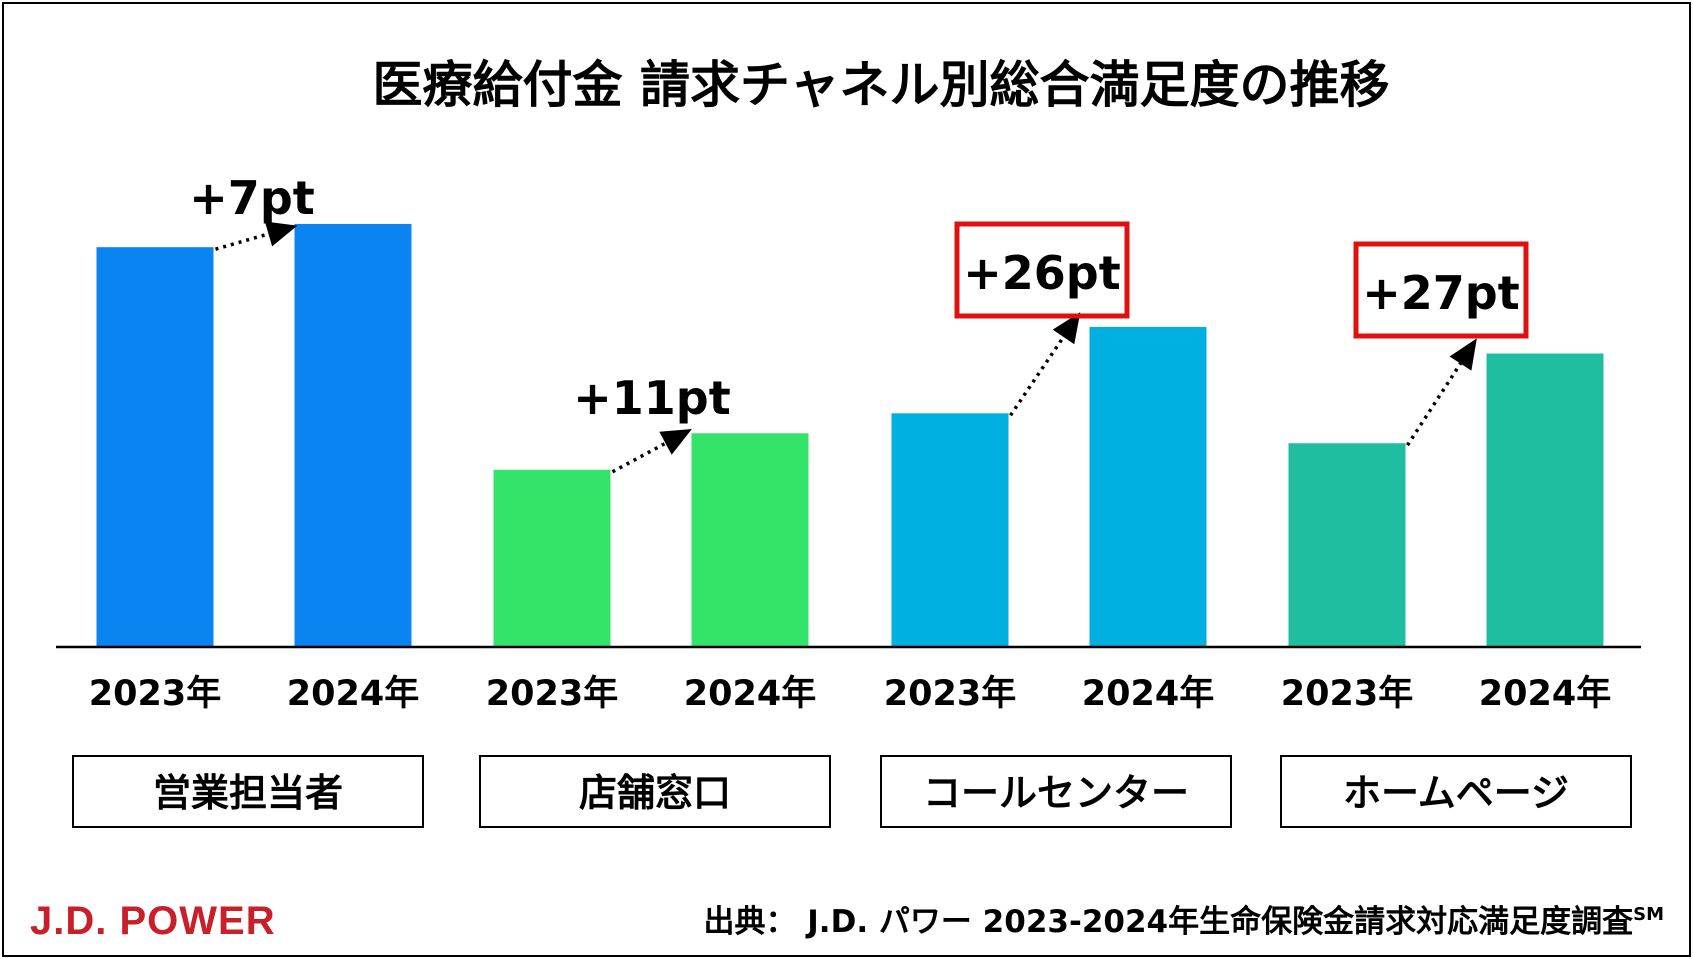 This screenshot has height=959, width=1693. I want to click on jd-power-logo: J.D. POWER, so click(153, 921).